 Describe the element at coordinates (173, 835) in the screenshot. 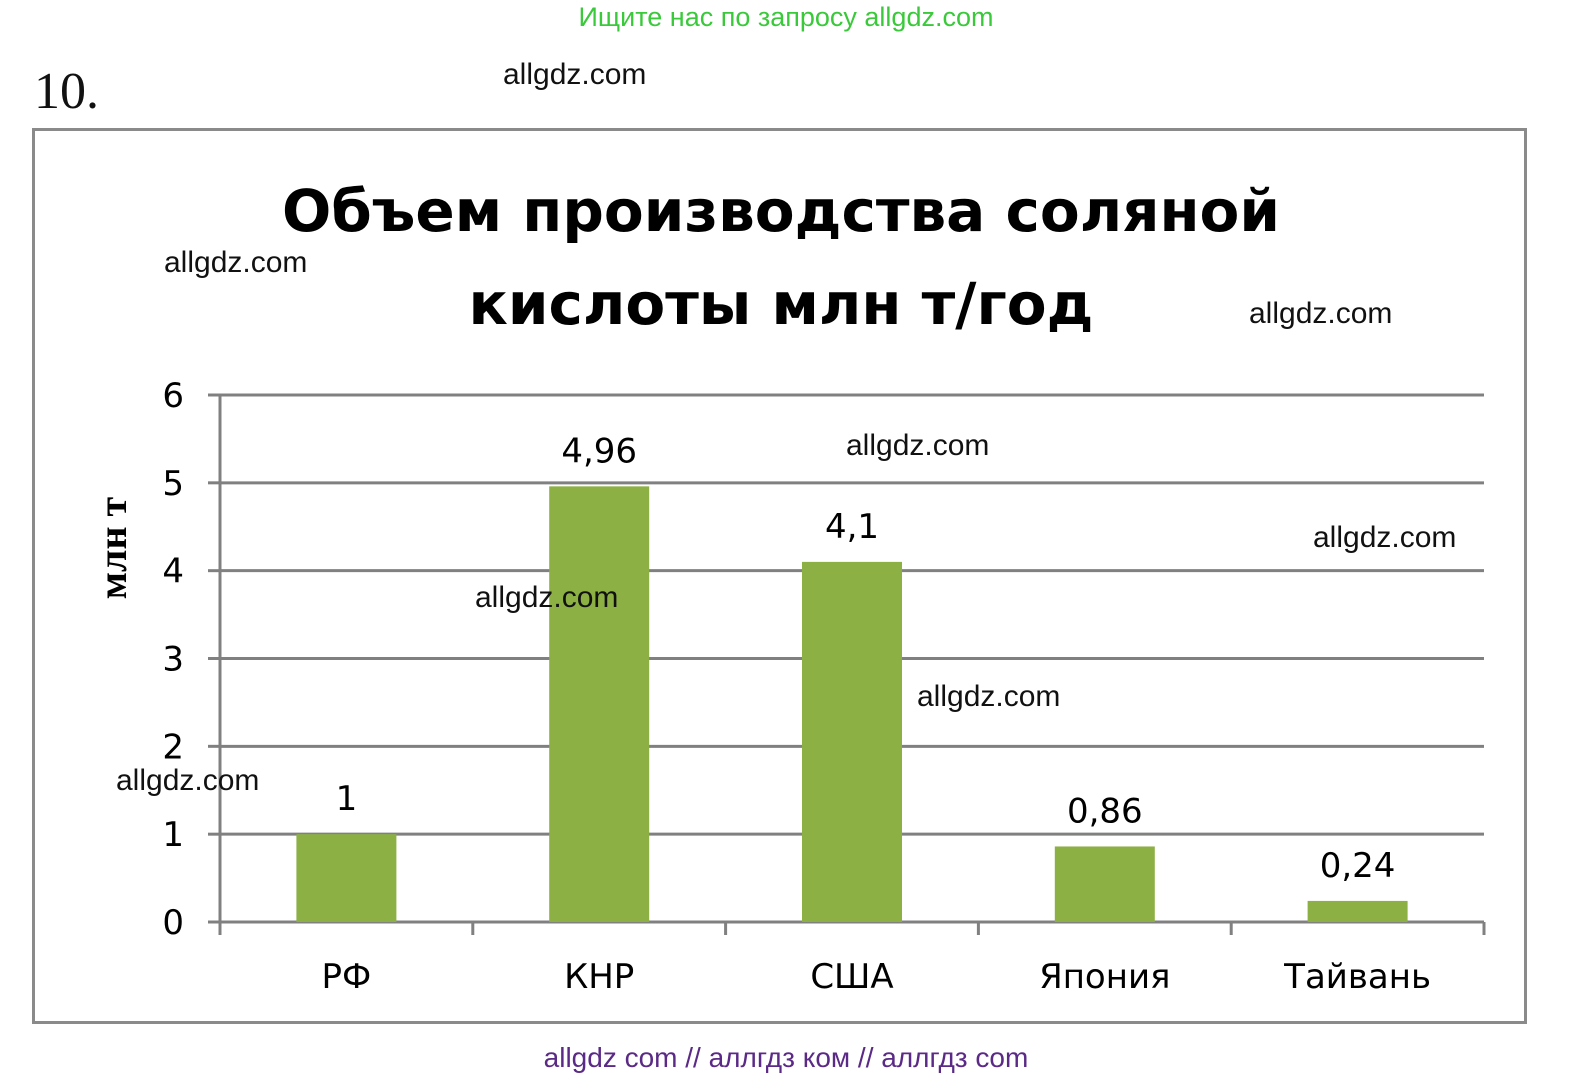

I see `y-tick-label: 1` at that location.